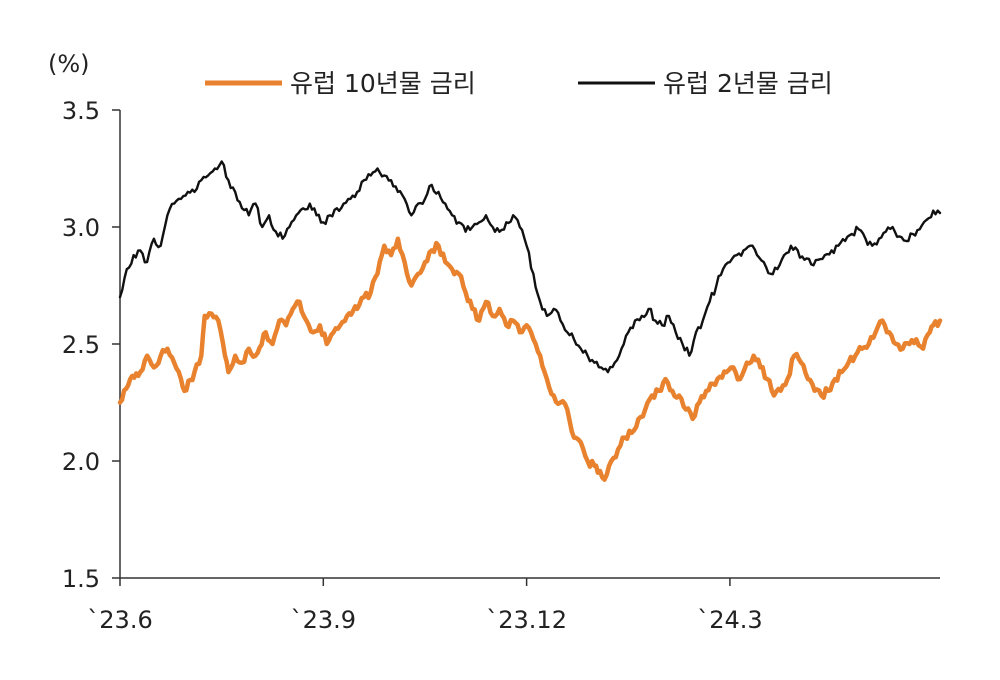 This screenshot has height=680, width=1000. What do you see at coordinates (81, 579) in the screenshot?
I see `y-tick-label: 1.5` at bounding box center [81, 579].